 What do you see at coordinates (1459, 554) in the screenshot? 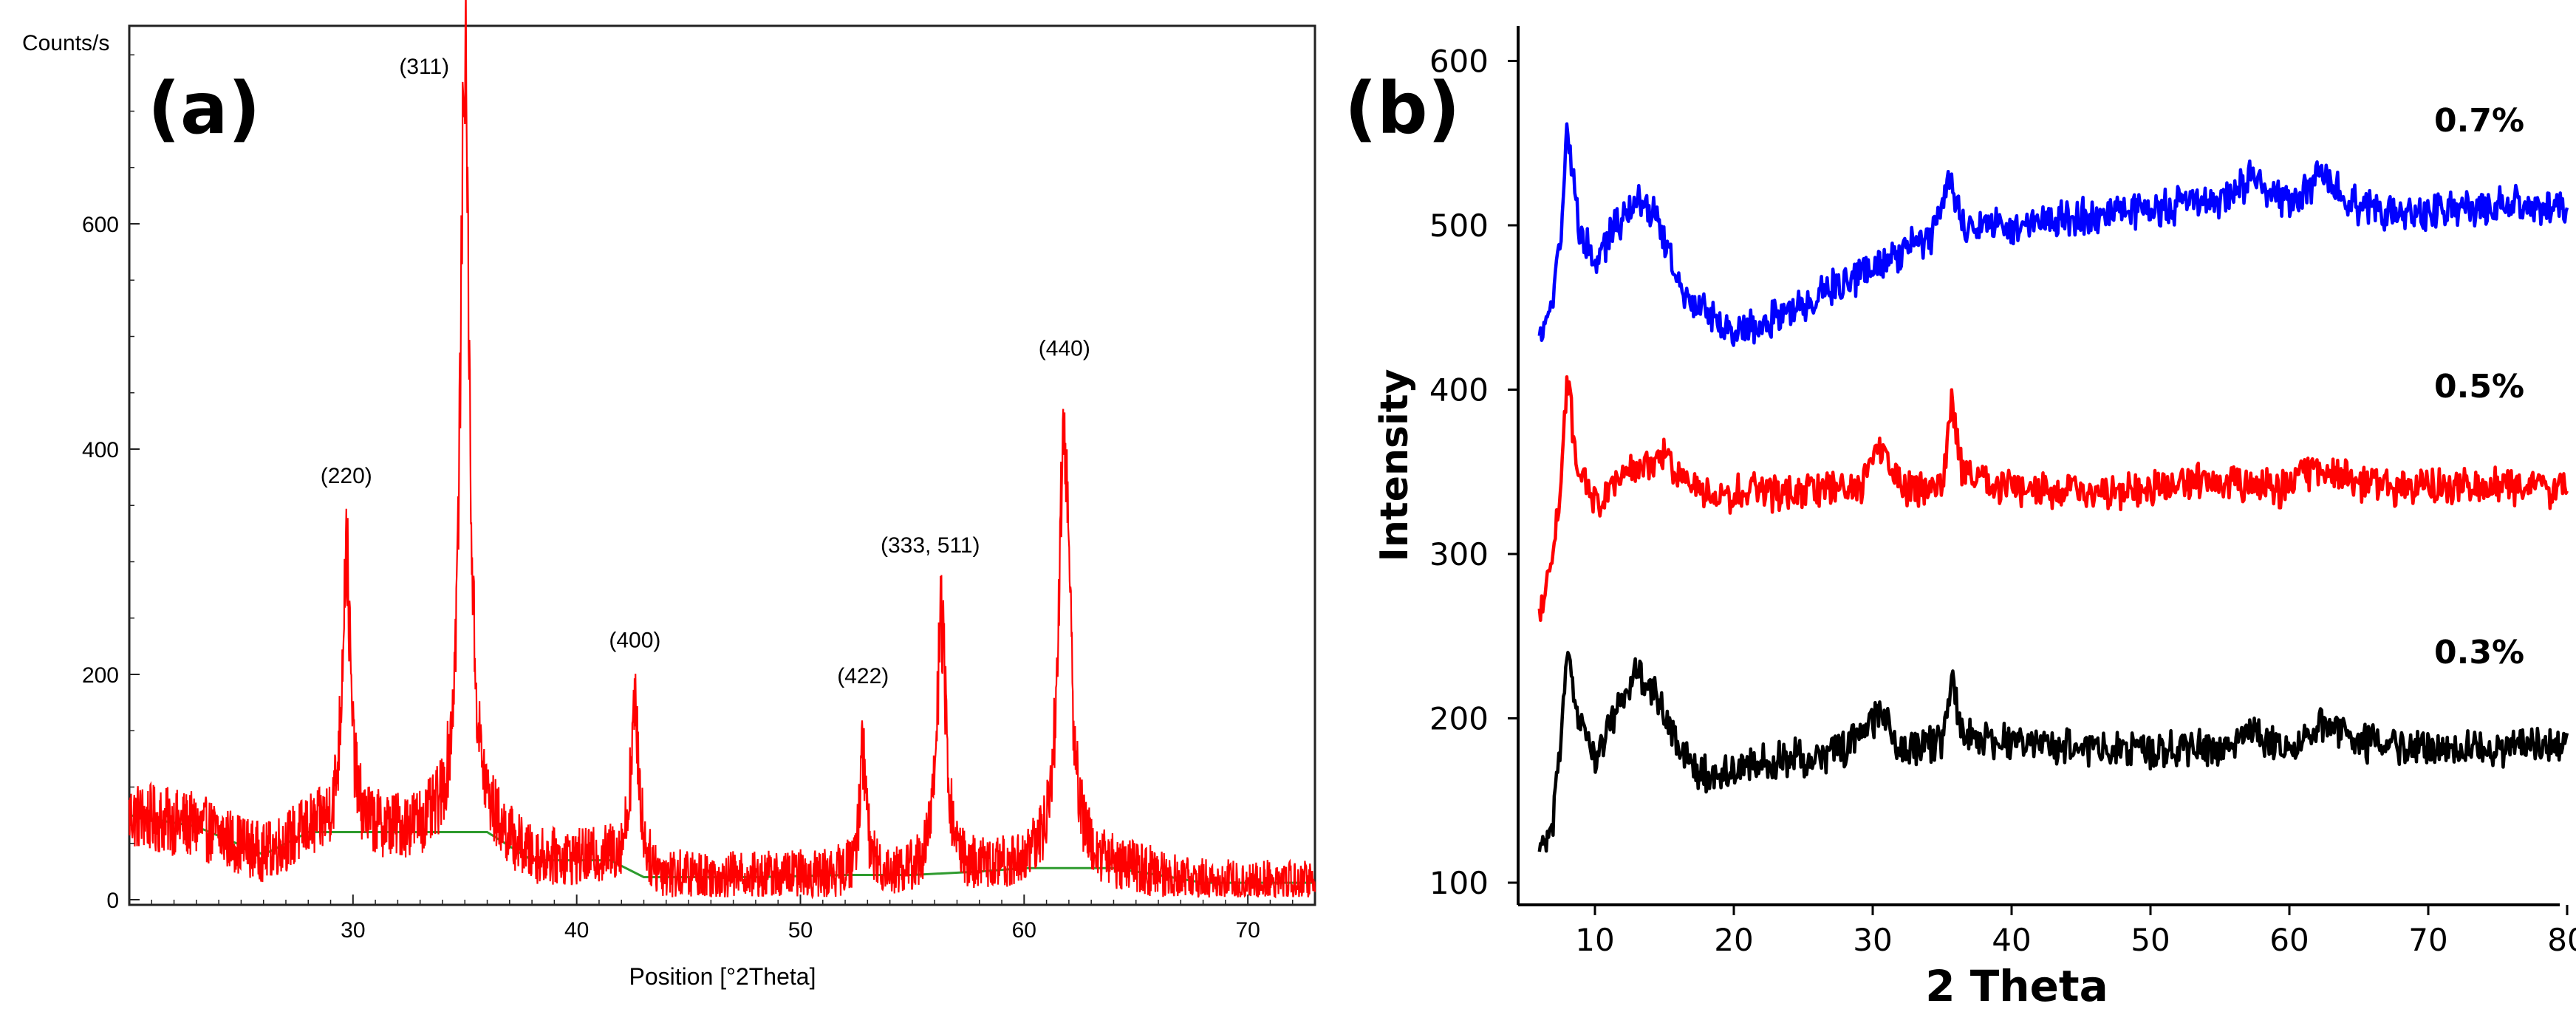
I see `b-y-tick-label-300: 300` at bounding box center [1459, 554].